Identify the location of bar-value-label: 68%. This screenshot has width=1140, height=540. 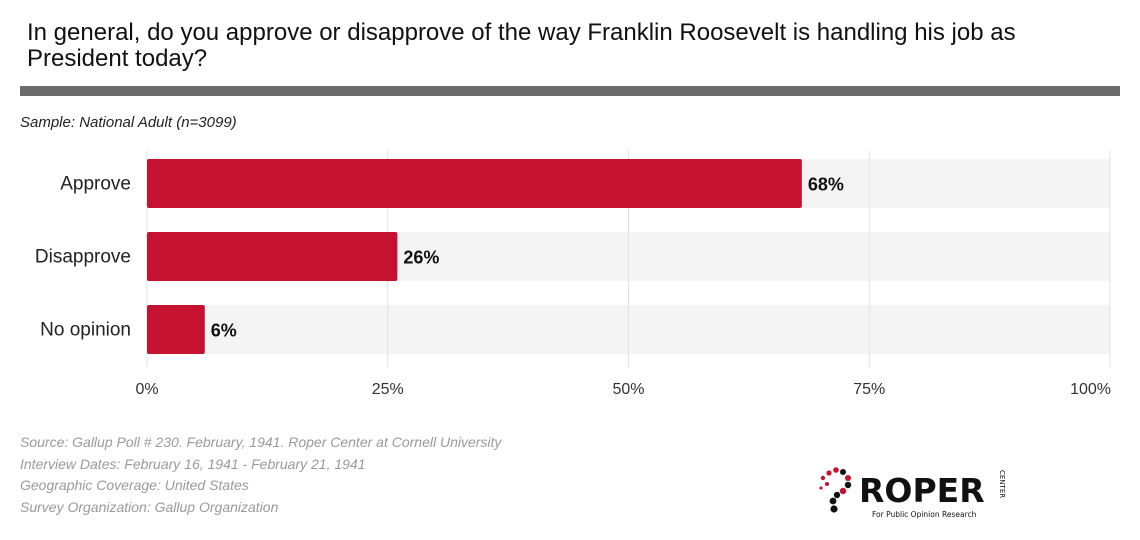
(826, 185).